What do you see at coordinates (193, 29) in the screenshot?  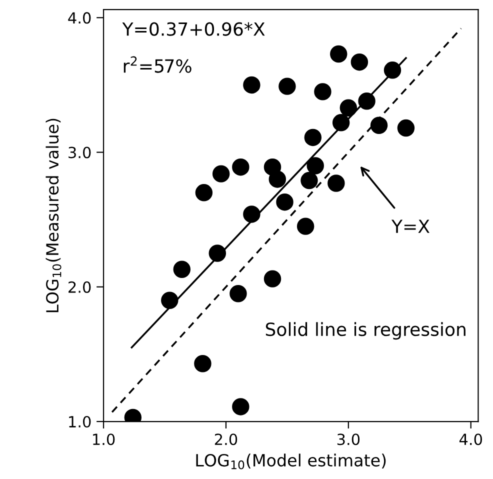 I see `annotation: Y=0.37+0.96*X` at bounding box center [193, 29].